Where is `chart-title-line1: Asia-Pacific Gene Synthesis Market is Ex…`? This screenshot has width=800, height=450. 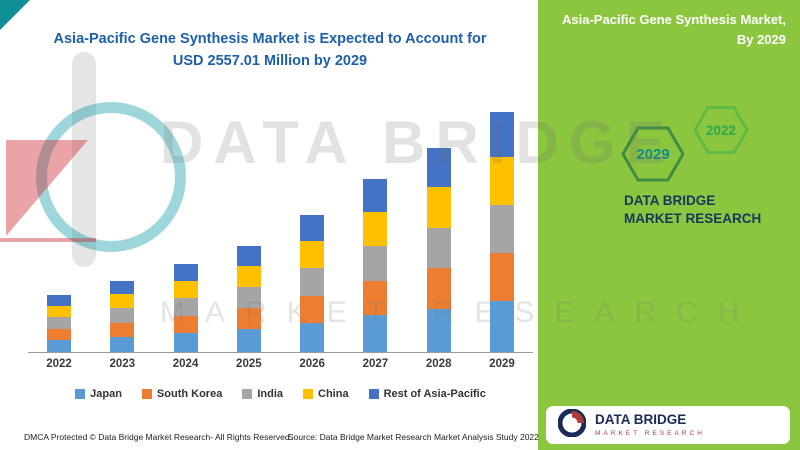
chart-title-line1: Asia-Pacific Gene Synthesis Market is Ex… is located at coordinates (270, 39).